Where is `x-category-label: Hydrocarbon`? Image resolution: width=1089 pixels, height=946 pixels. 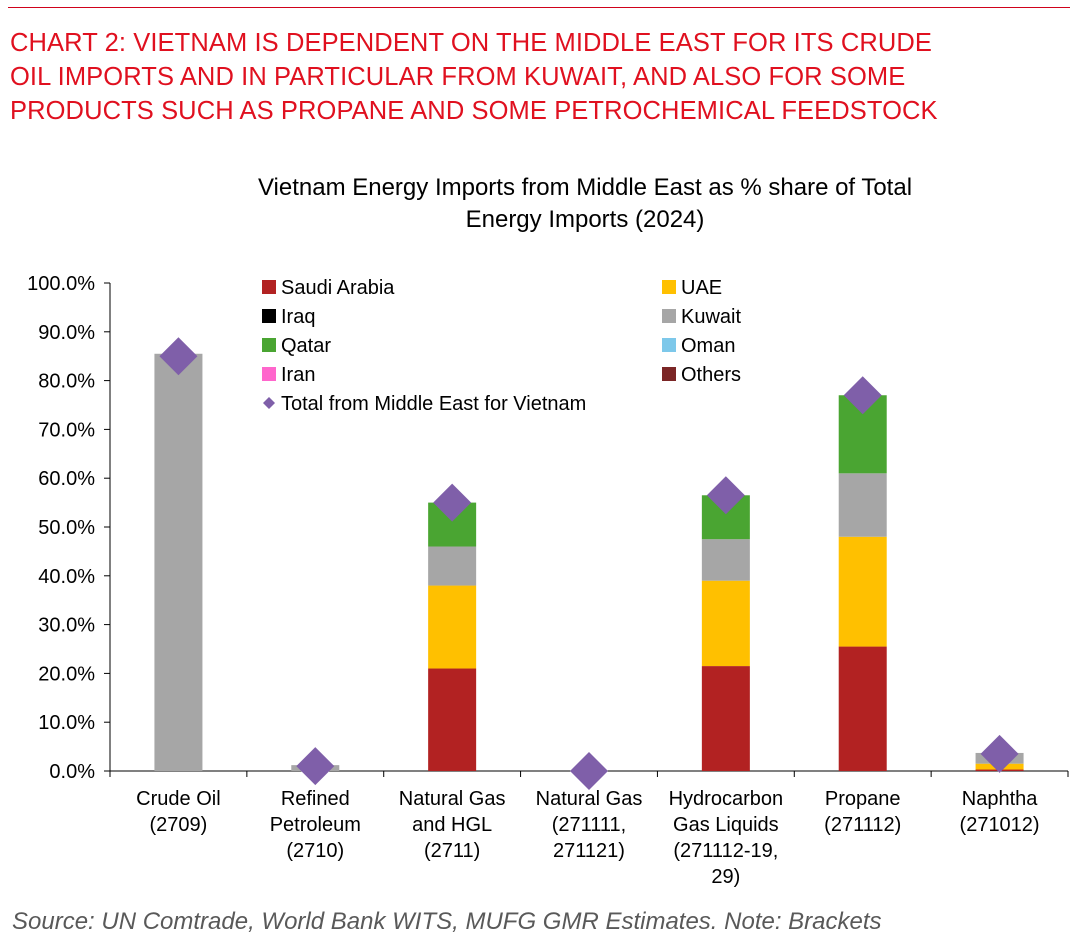
x-category-label: Hydrocarbon is located at coordinates (726, 799).